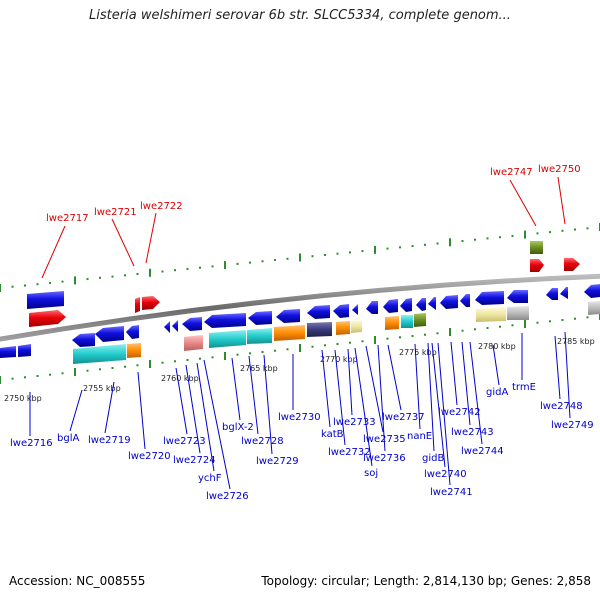 Image resolution: width=600 pixels, height=600 pixels. What do you see at coordinates (194, 460) in the screenshot?
I see `gene-label: lwe2724` at bounding box center [194, 460].